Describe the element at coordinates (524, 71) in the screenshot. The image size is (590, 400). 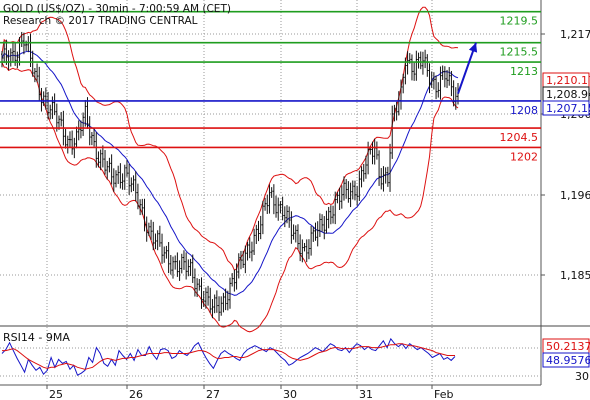
I see `level-label: 1213` at that location.